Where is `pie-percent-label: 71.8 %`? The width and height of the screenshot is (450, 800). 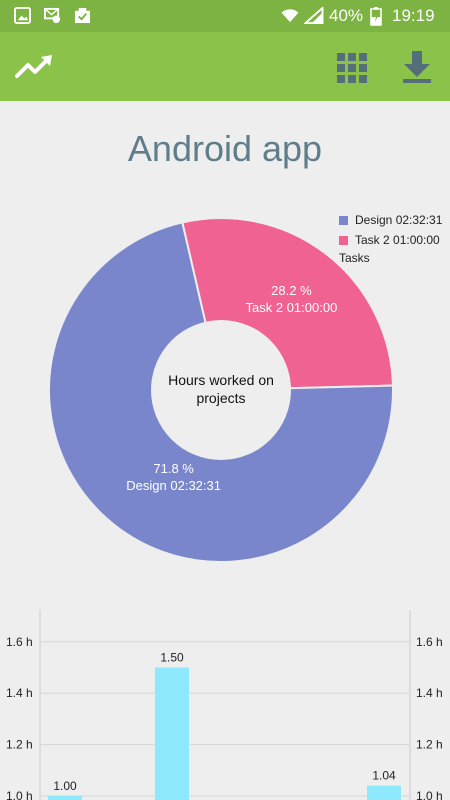 pie-percent-label: 71.8 % is located at coordinates (173, 468).